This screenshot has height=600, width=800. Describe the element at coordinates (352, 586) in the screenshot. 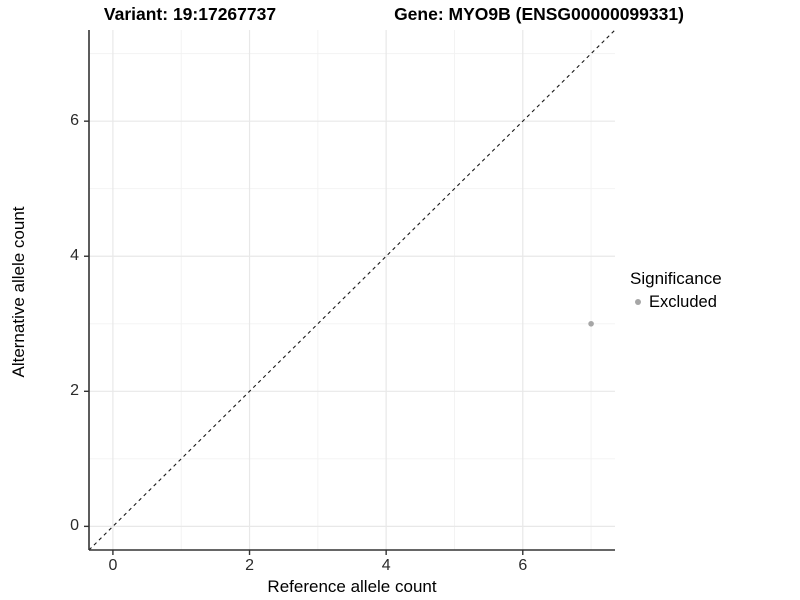

I see `x-axis-label: Reference allele count` at that location.